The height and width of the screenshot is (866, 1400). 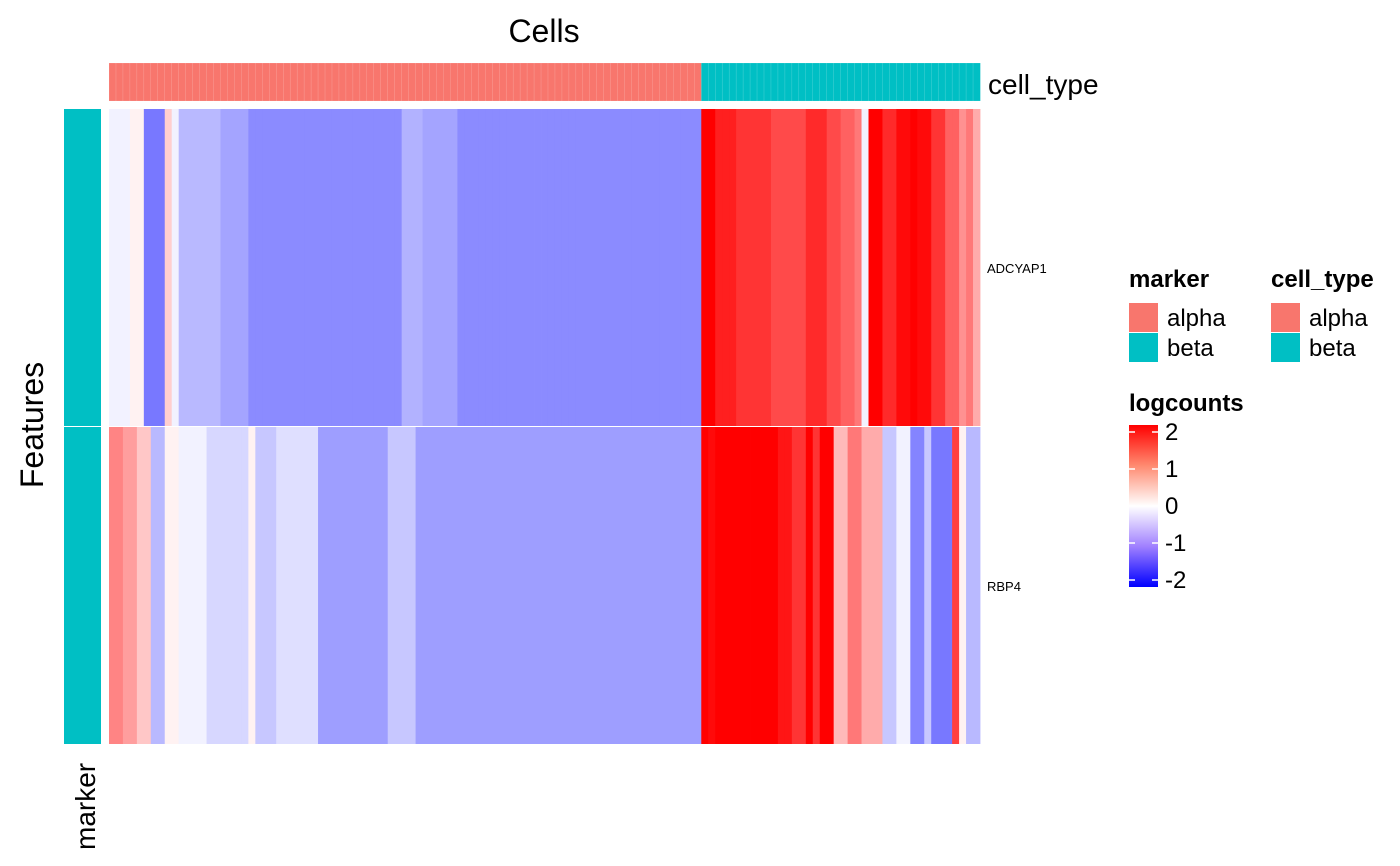 I want to click on colorbar-tick-label: -1, so click(x=1175, y=543).